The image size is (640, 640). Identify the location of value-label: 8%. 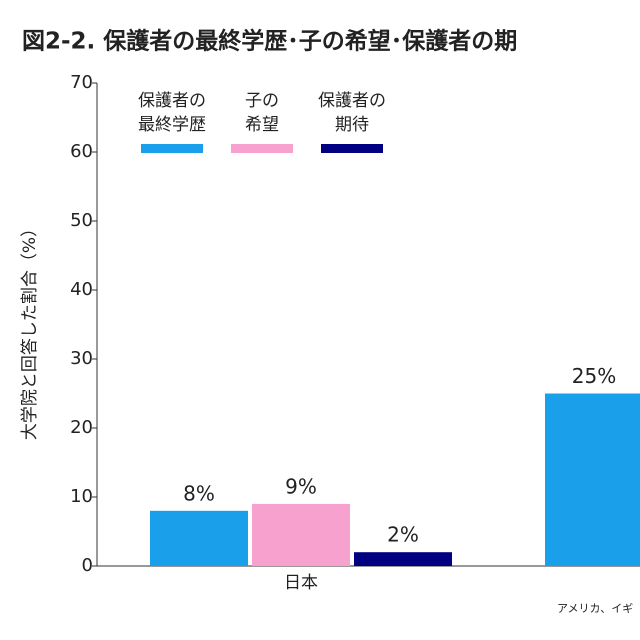
(199, 493).